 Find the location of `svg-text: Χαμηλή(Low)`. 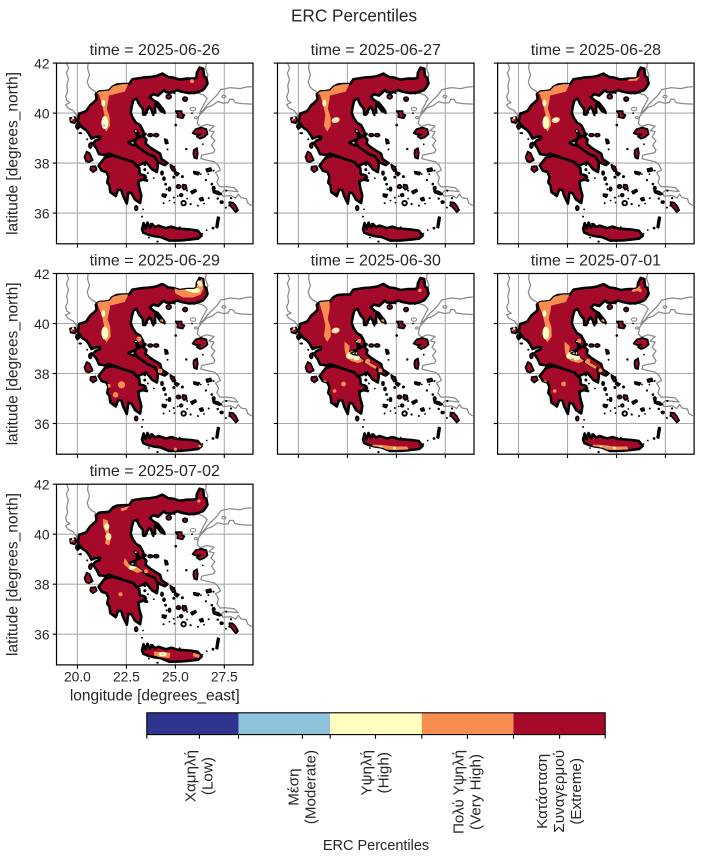

svg-text: Χαμηλή(Low) is located at coordinates (200, 776).